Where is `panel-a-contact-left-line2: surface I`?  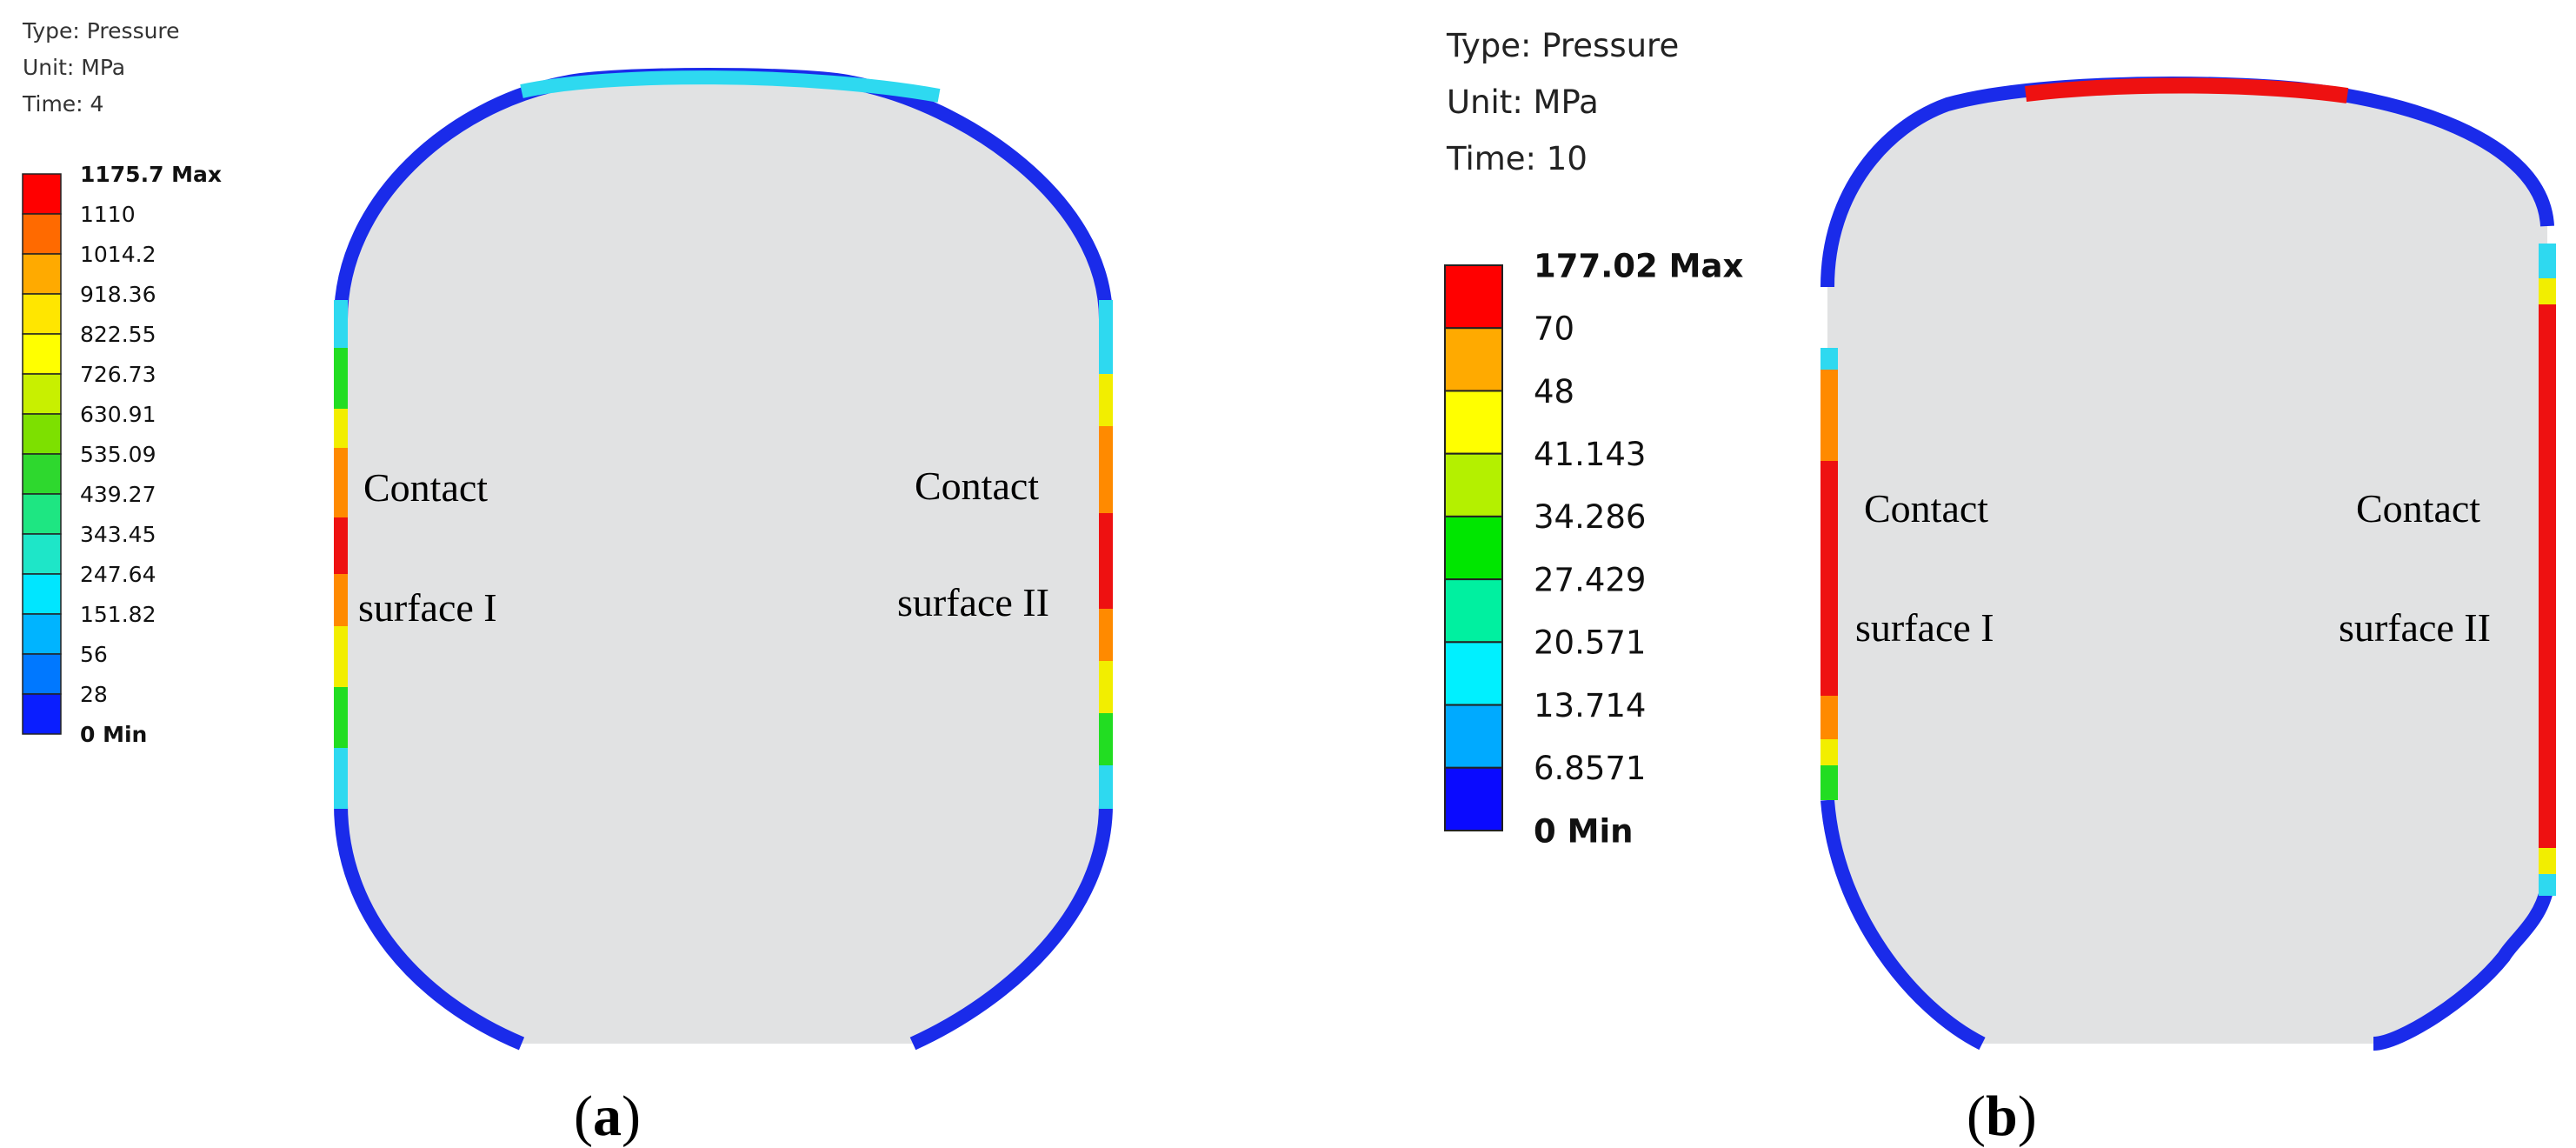
panel-a-contact-left-line2: surface I is located at coordinates (427, 607).